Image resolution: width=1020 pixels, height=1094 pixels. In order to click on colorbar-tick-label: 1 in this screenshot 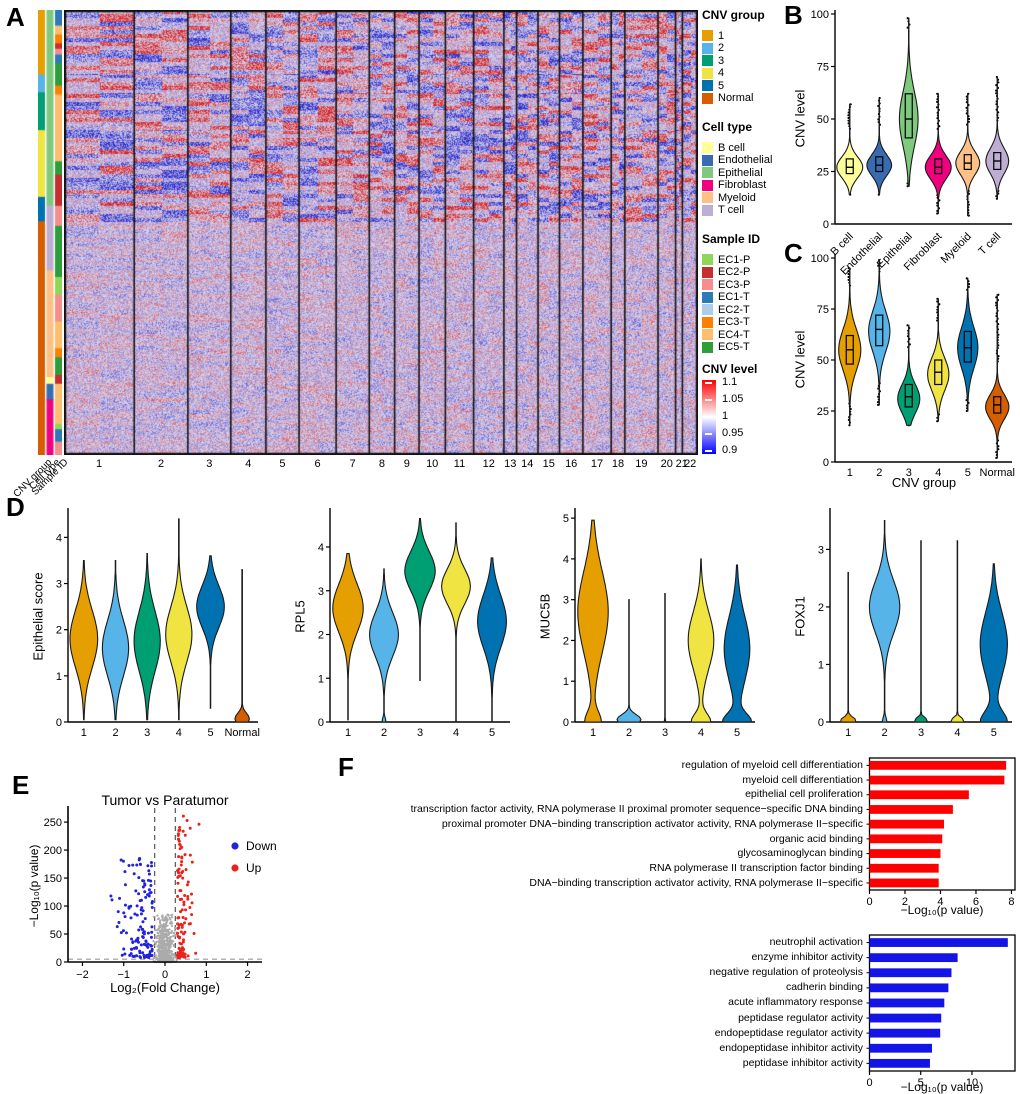, I will do `click(725, 416)`.